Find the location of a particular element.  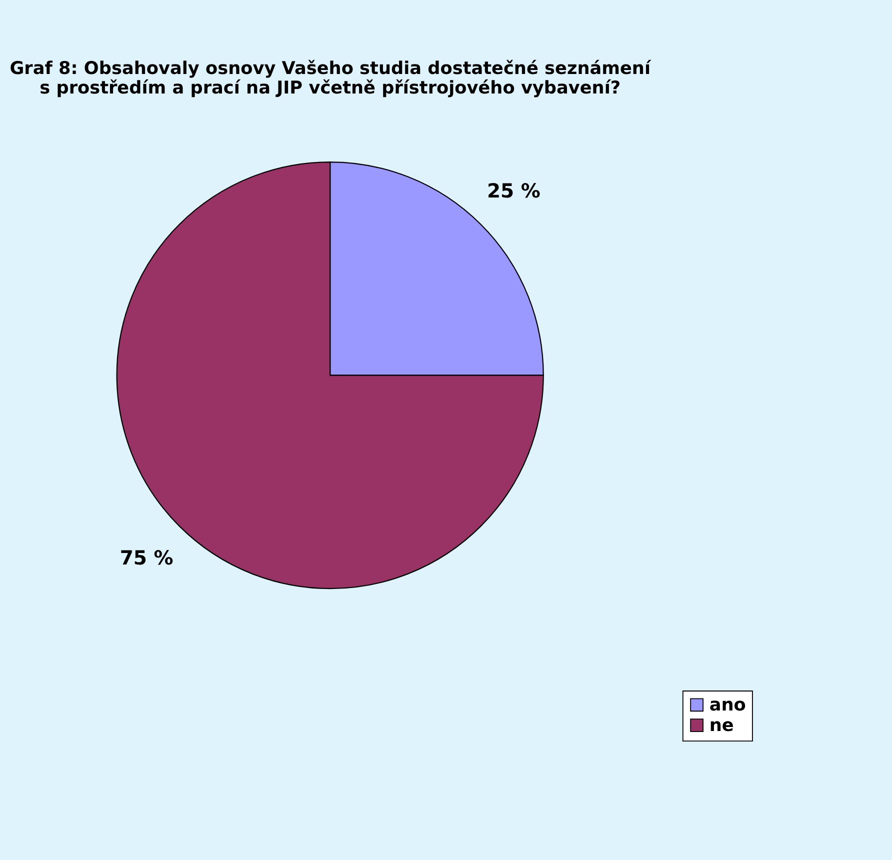

legend-label: ne is located at coordinates (721, 726).